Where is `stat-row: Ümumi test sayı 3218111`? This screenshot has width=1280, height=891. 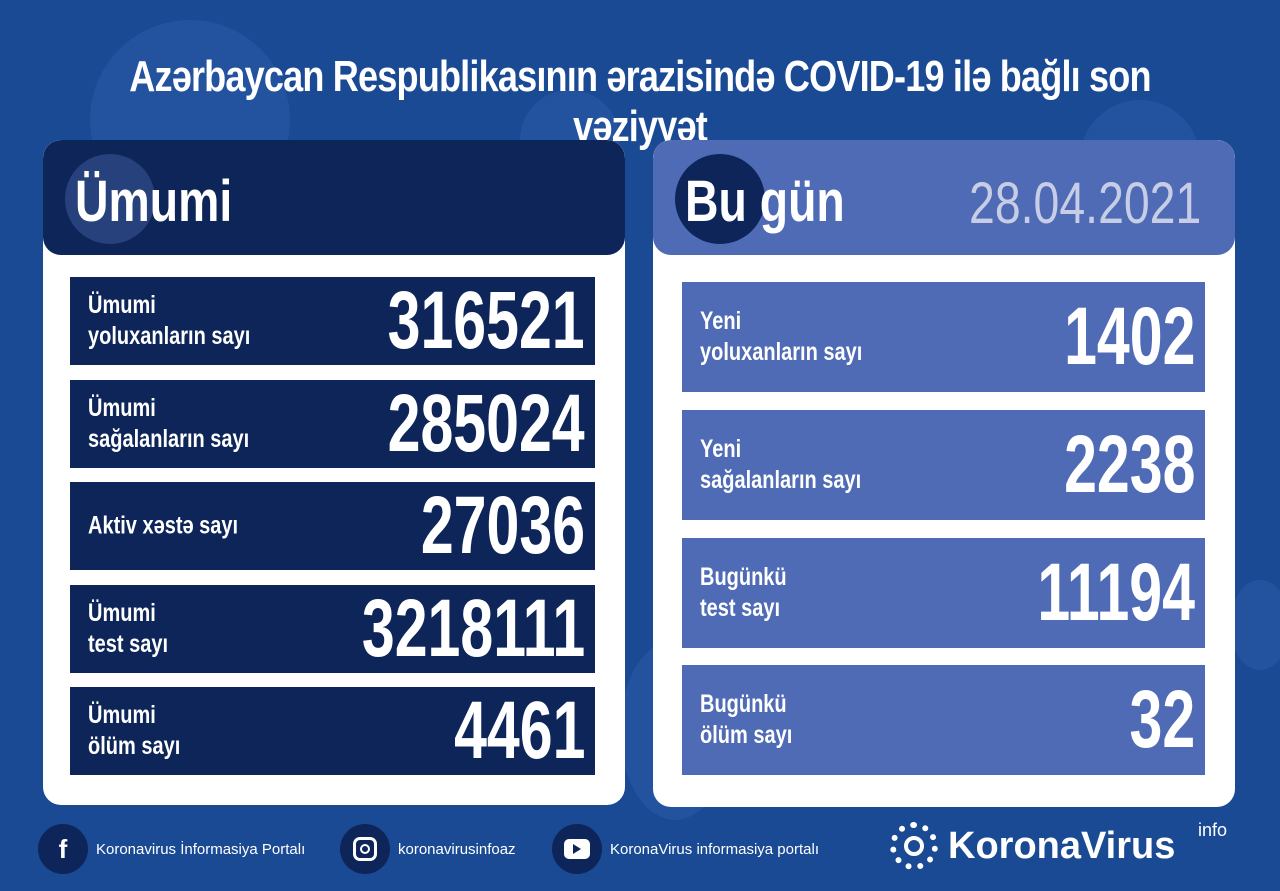
stat-row: Ümumi test sayı 3218111 is located at coordinates (332, 628).